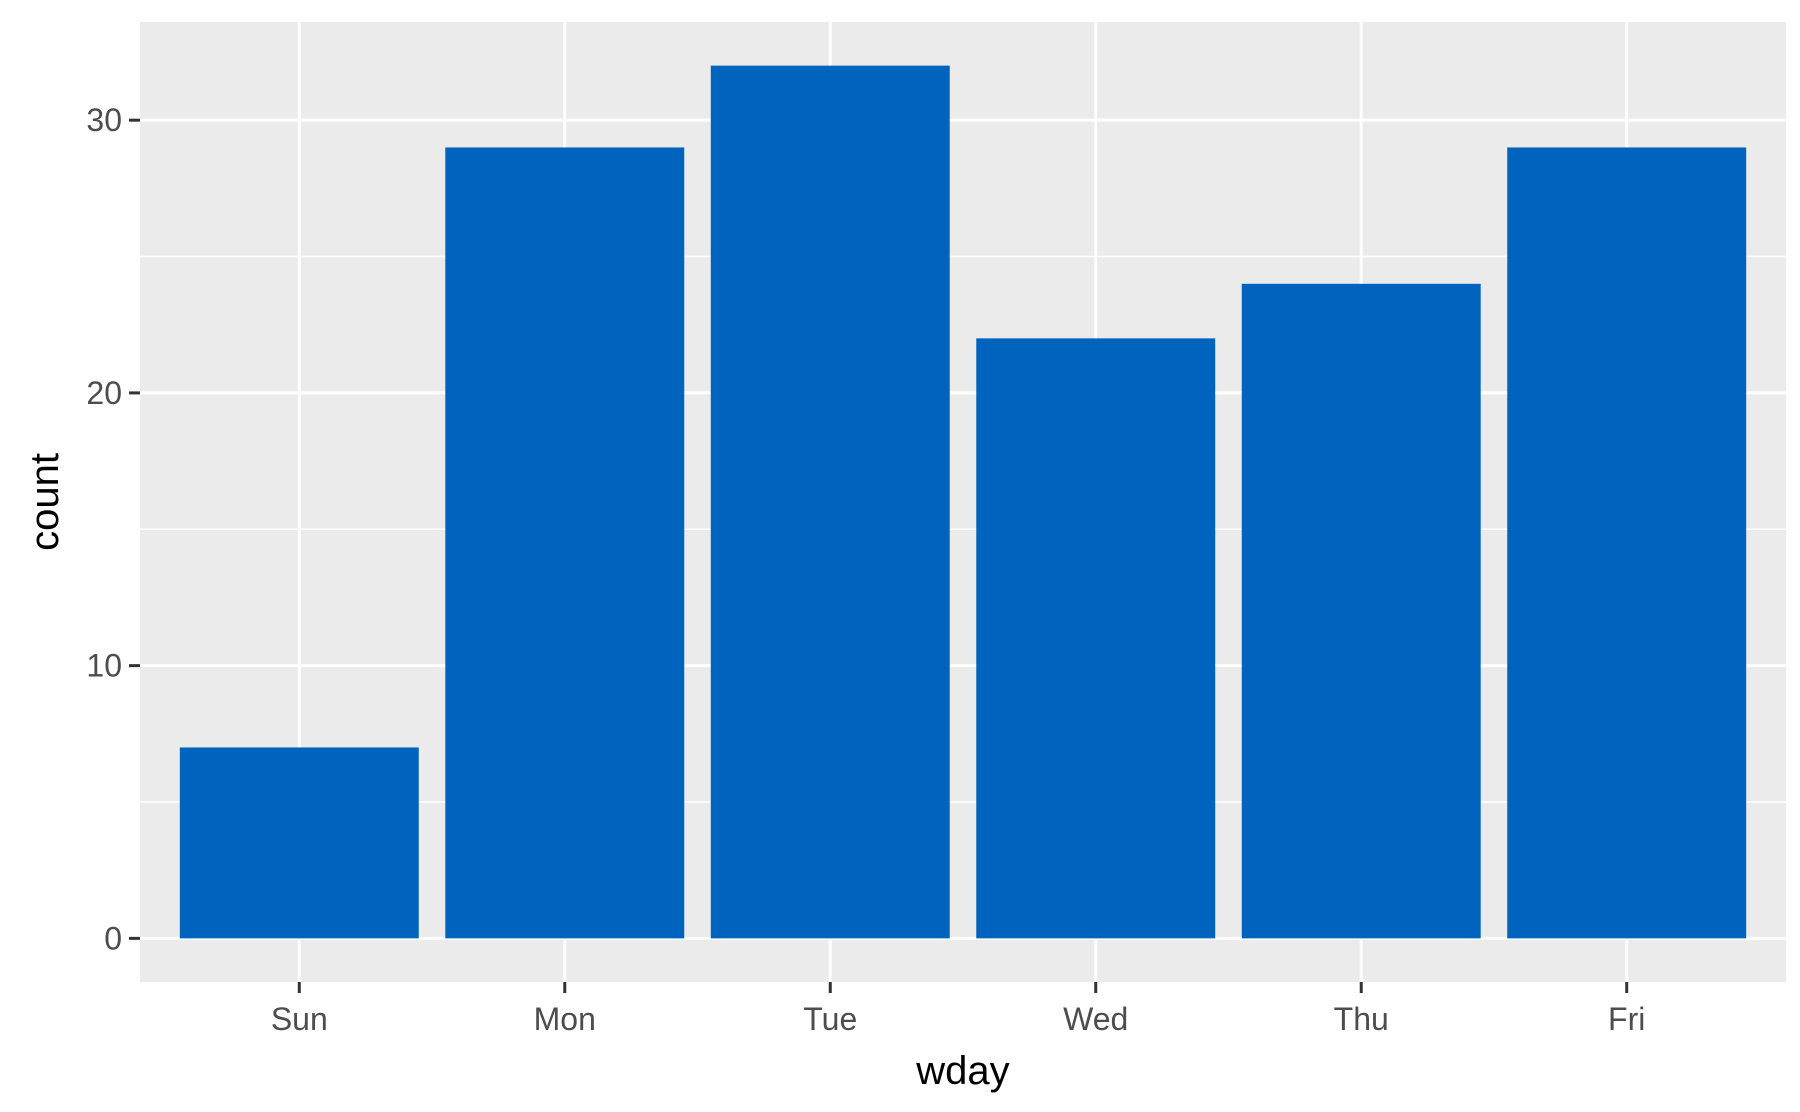 Image resolution: width=1800 pixels, height=1112 pixels. I want to click on x-tick-label: Thu, so click(1361, 1019).